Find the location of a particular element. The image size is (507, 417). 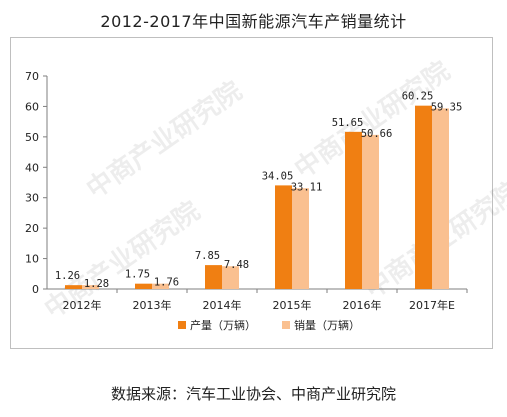

source-note: 数据来源：汽车工业协会、中商产业研究院 is located at coordinates (253, 394).